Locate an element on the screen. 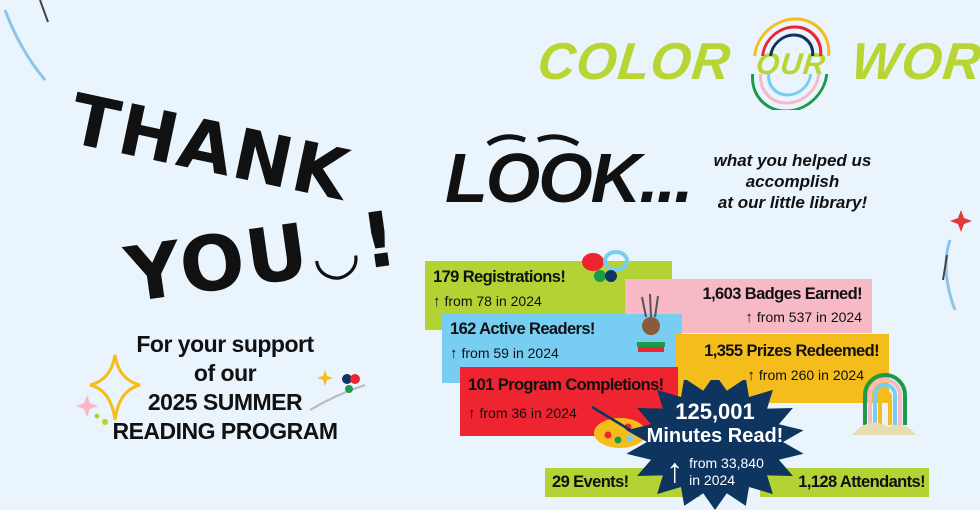  starburst-shape is located at coordinates (715, 445).